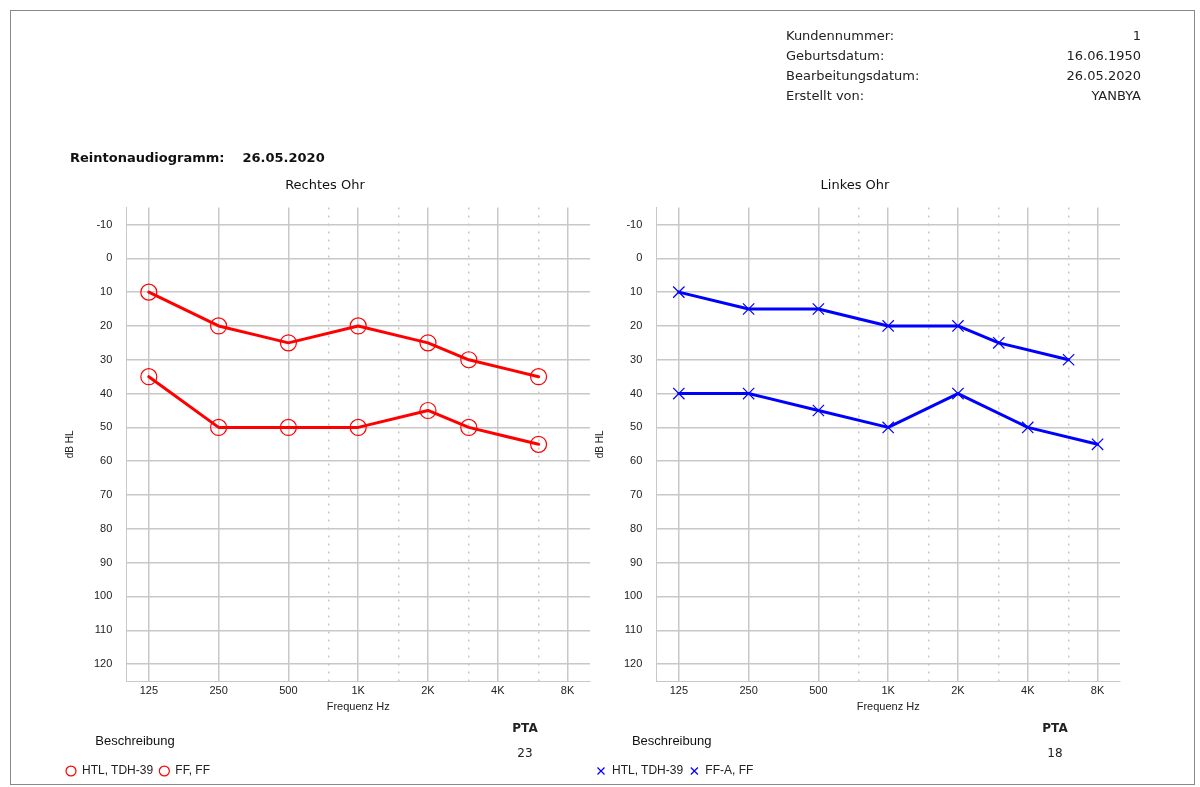  I want to click on text: Kundennummer:, so click(841, 36).